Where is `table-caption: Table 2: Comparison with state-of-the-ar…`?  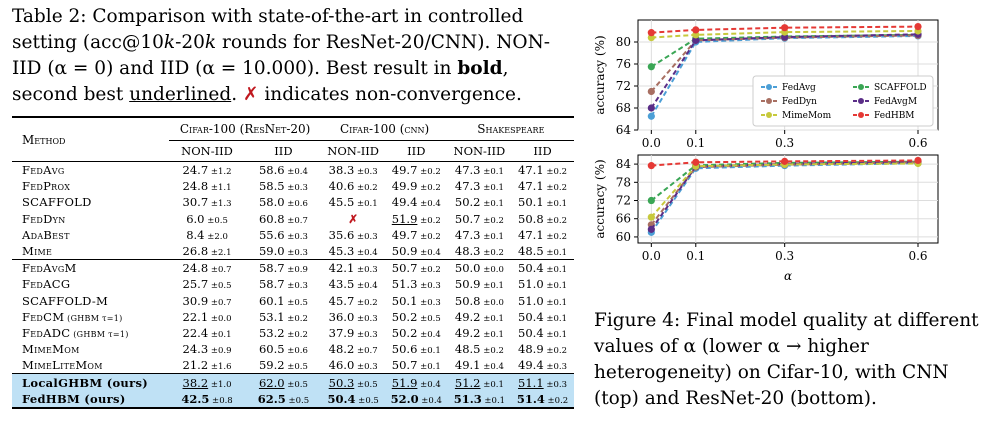
table-caption: Table 2: Comparison with state-of-the-ar… is located at coordinates (281, 55).